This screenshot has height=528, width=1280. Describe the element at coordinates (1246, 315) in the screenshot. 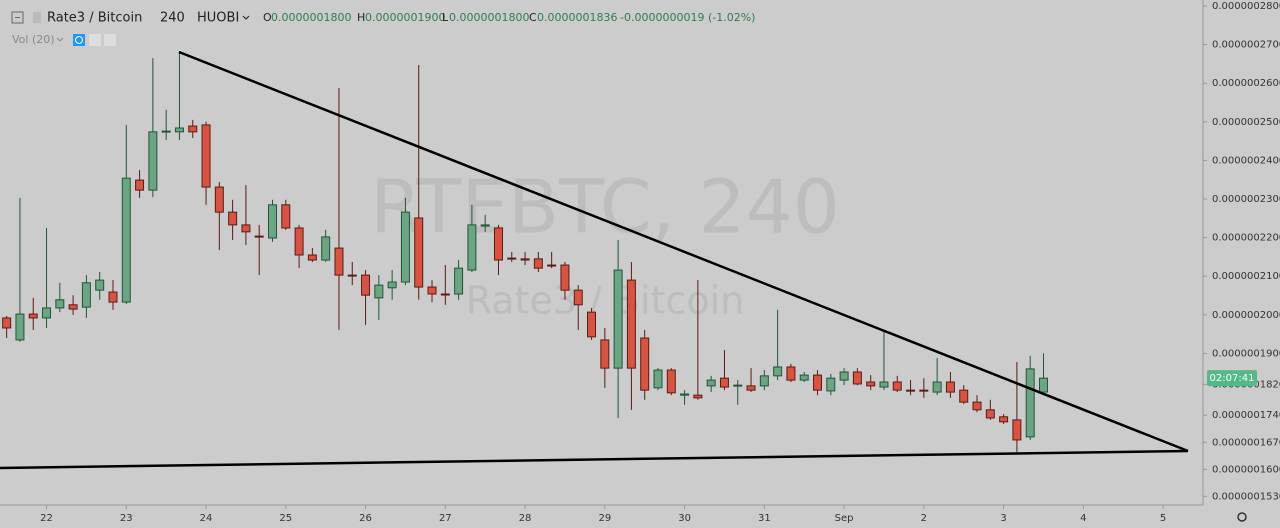

I see `y-tick-label: 0.0000002000` at that location.